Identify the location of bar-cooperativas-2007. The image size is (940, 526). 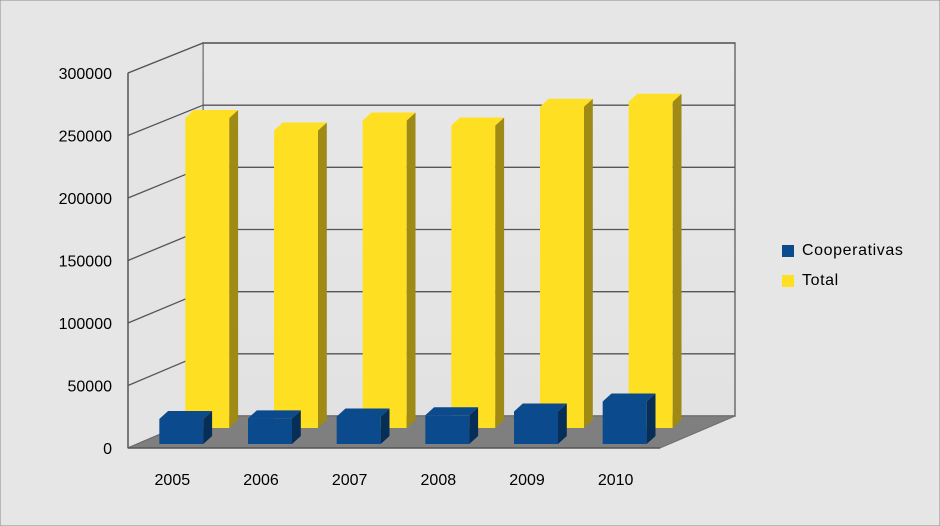
(363, 426).